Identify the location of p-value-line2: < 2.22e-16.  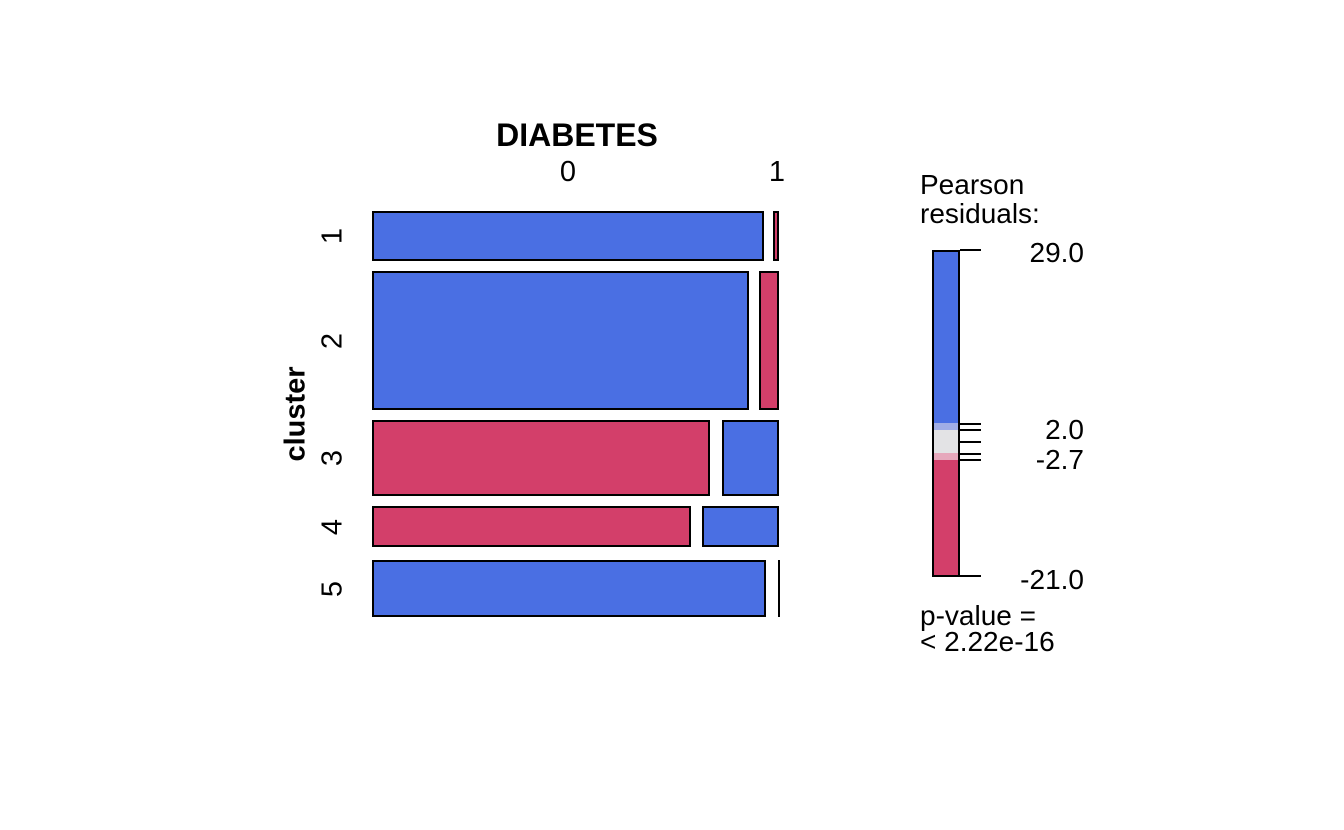
(987, 641).